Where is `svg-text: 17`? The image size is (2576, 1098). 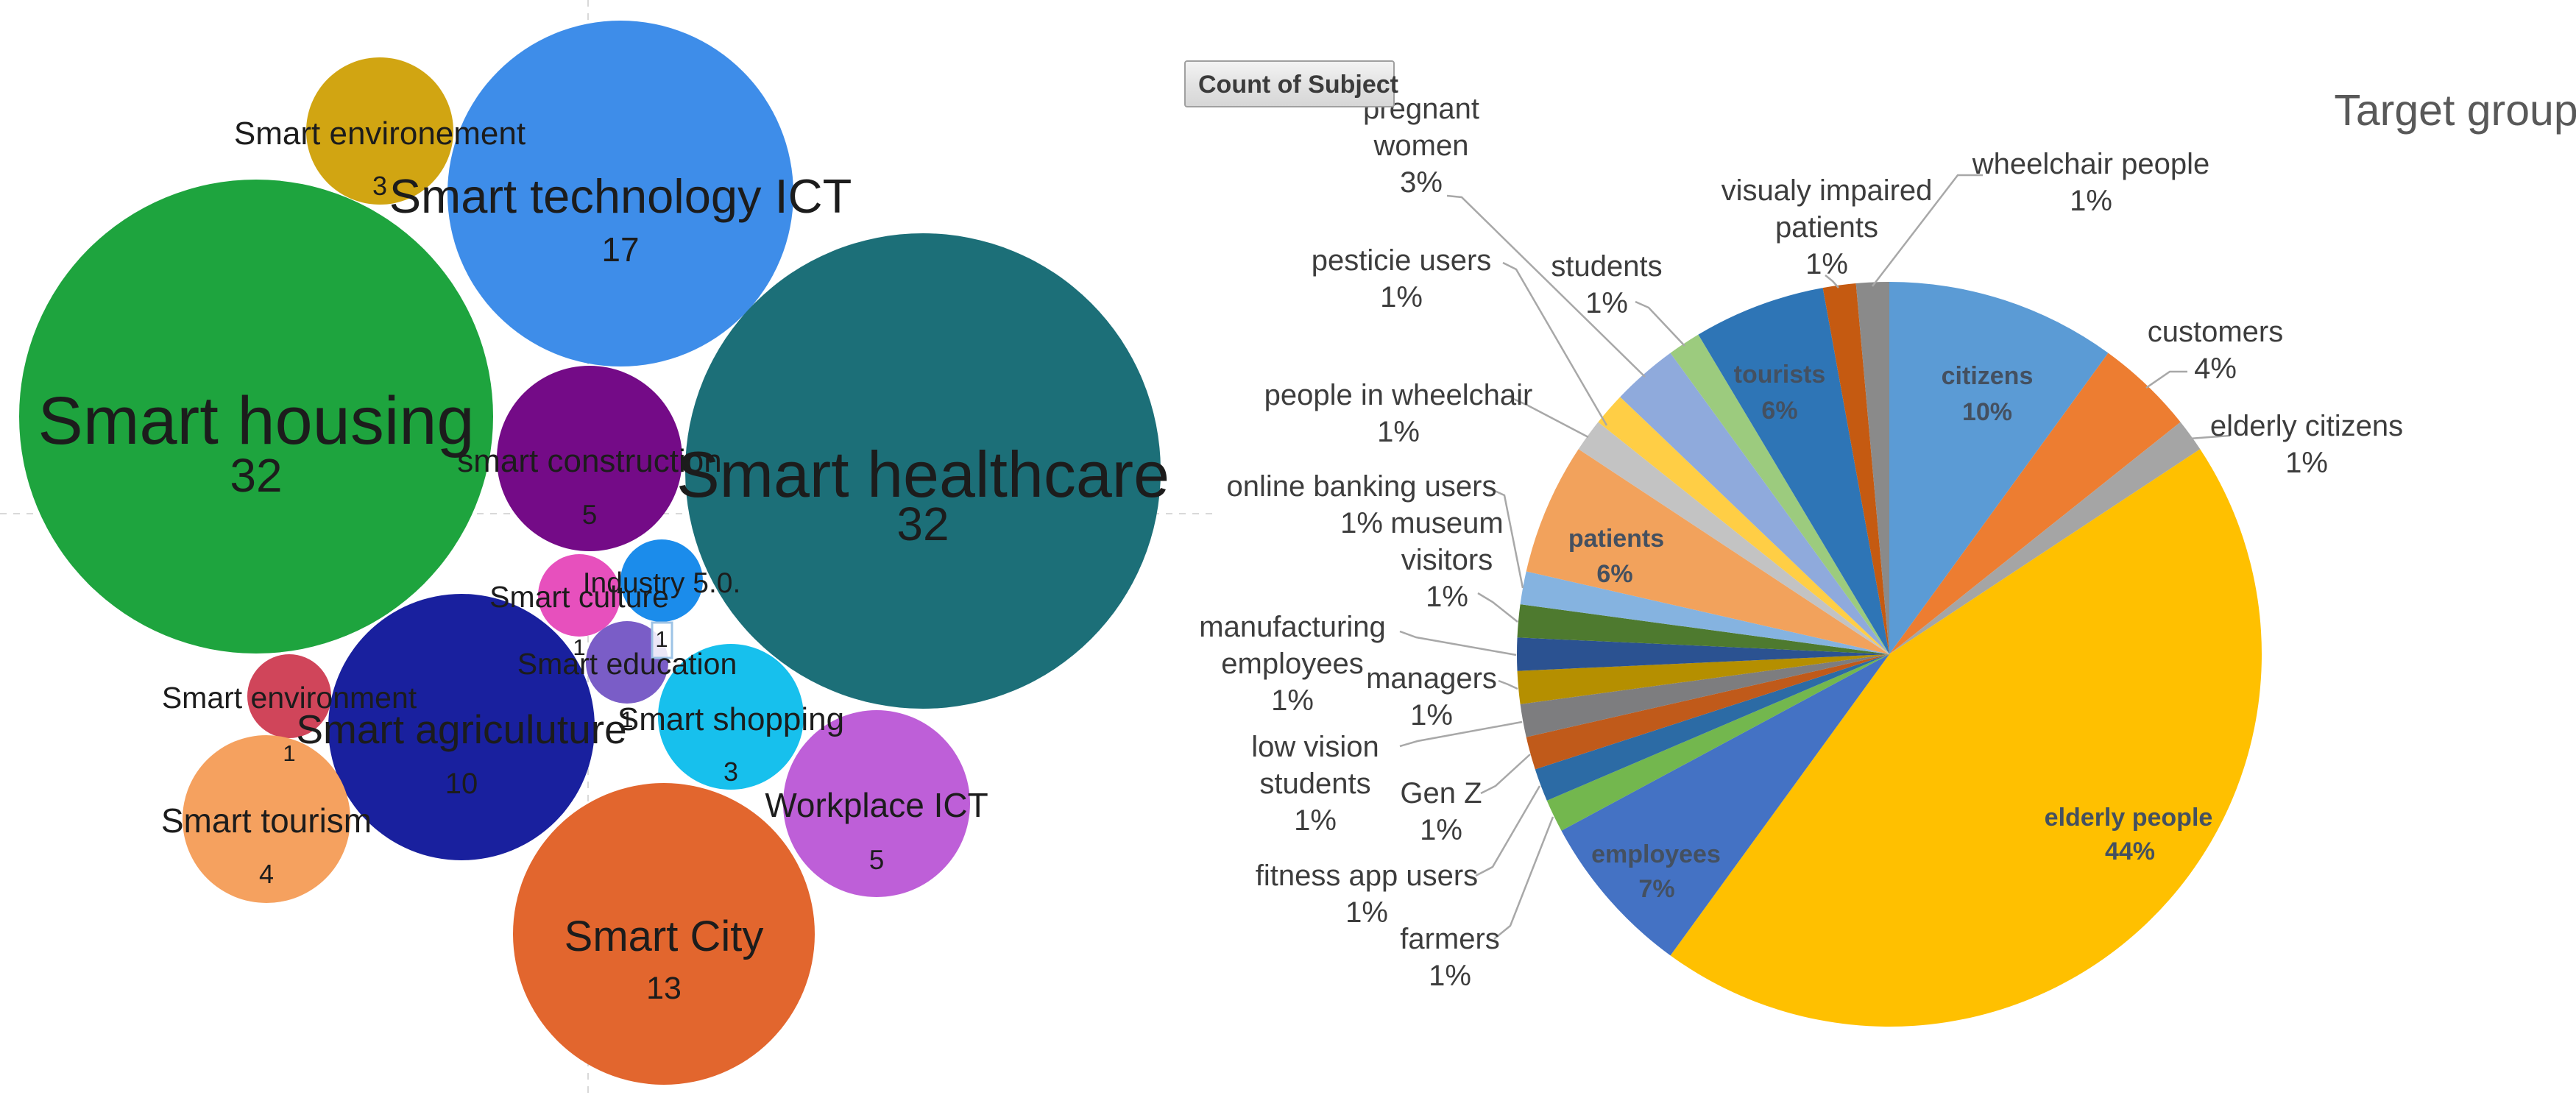 svg-text: 17 is located at coordinates (620, 250).